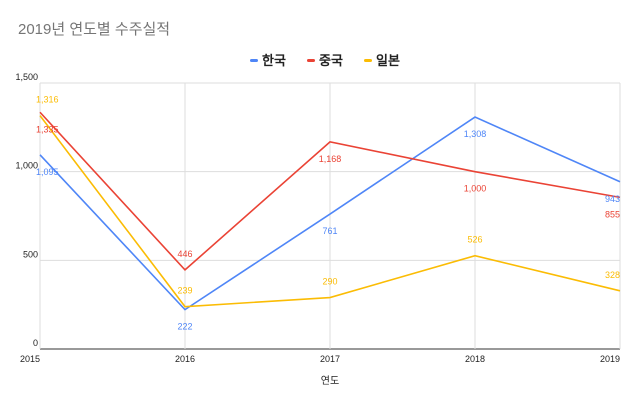  Describe the element at coordinates (475, 359) in the screenshot. I see `x-tick-label: 2018` at that location.